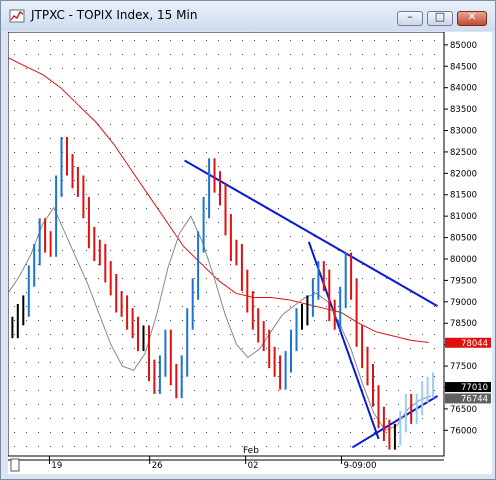 This screenshot has width=496, height=480. I want to click on minimize-button: –, so click(410, 18).